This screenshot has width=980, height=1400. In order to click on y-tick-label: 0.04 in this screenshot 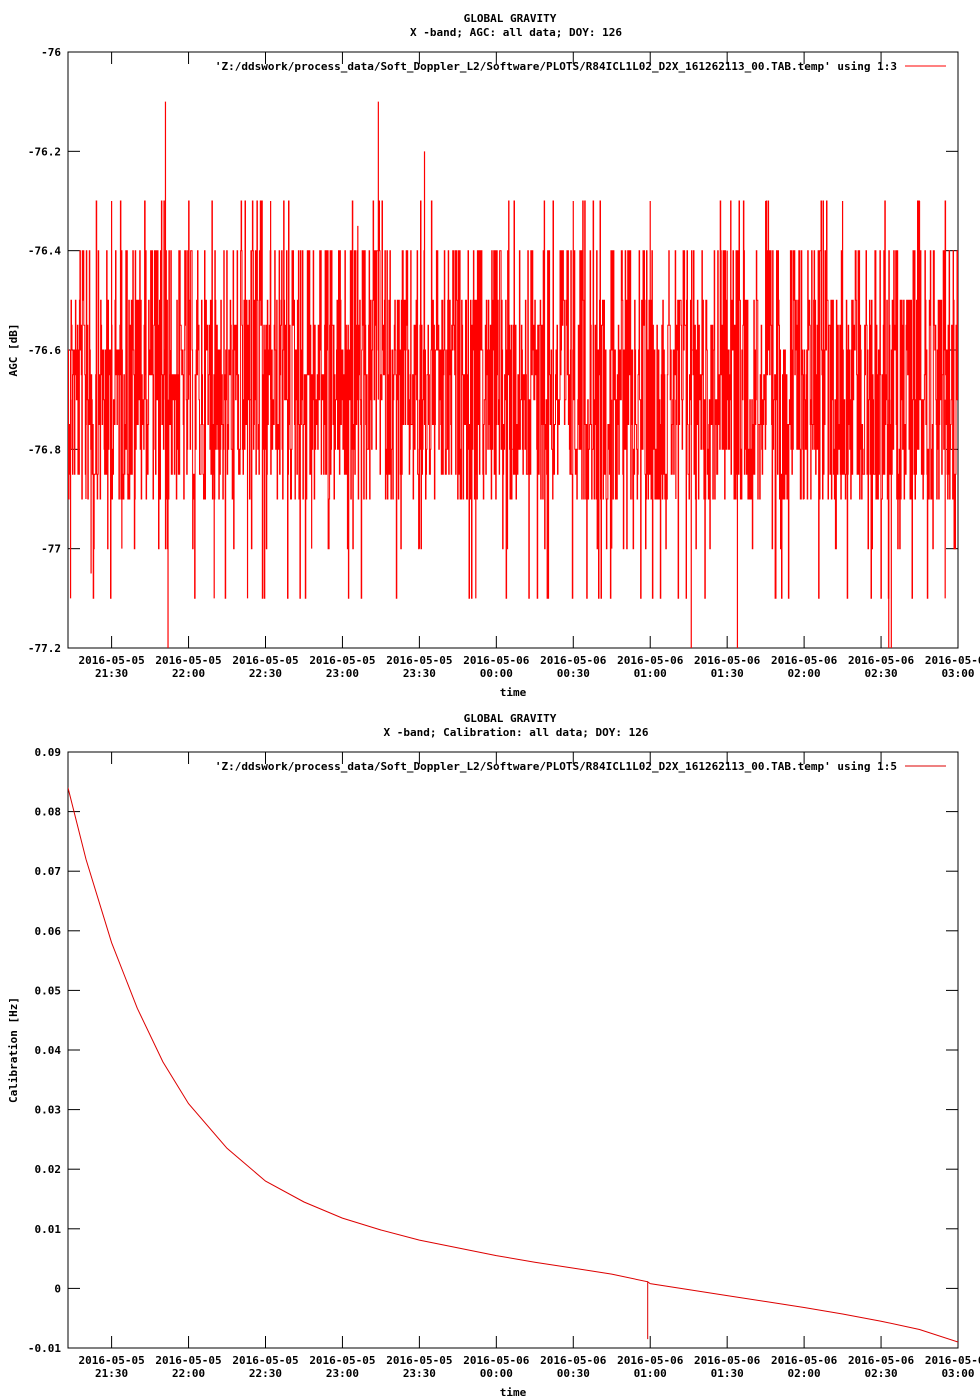, I will do `click(48, 1050)`.